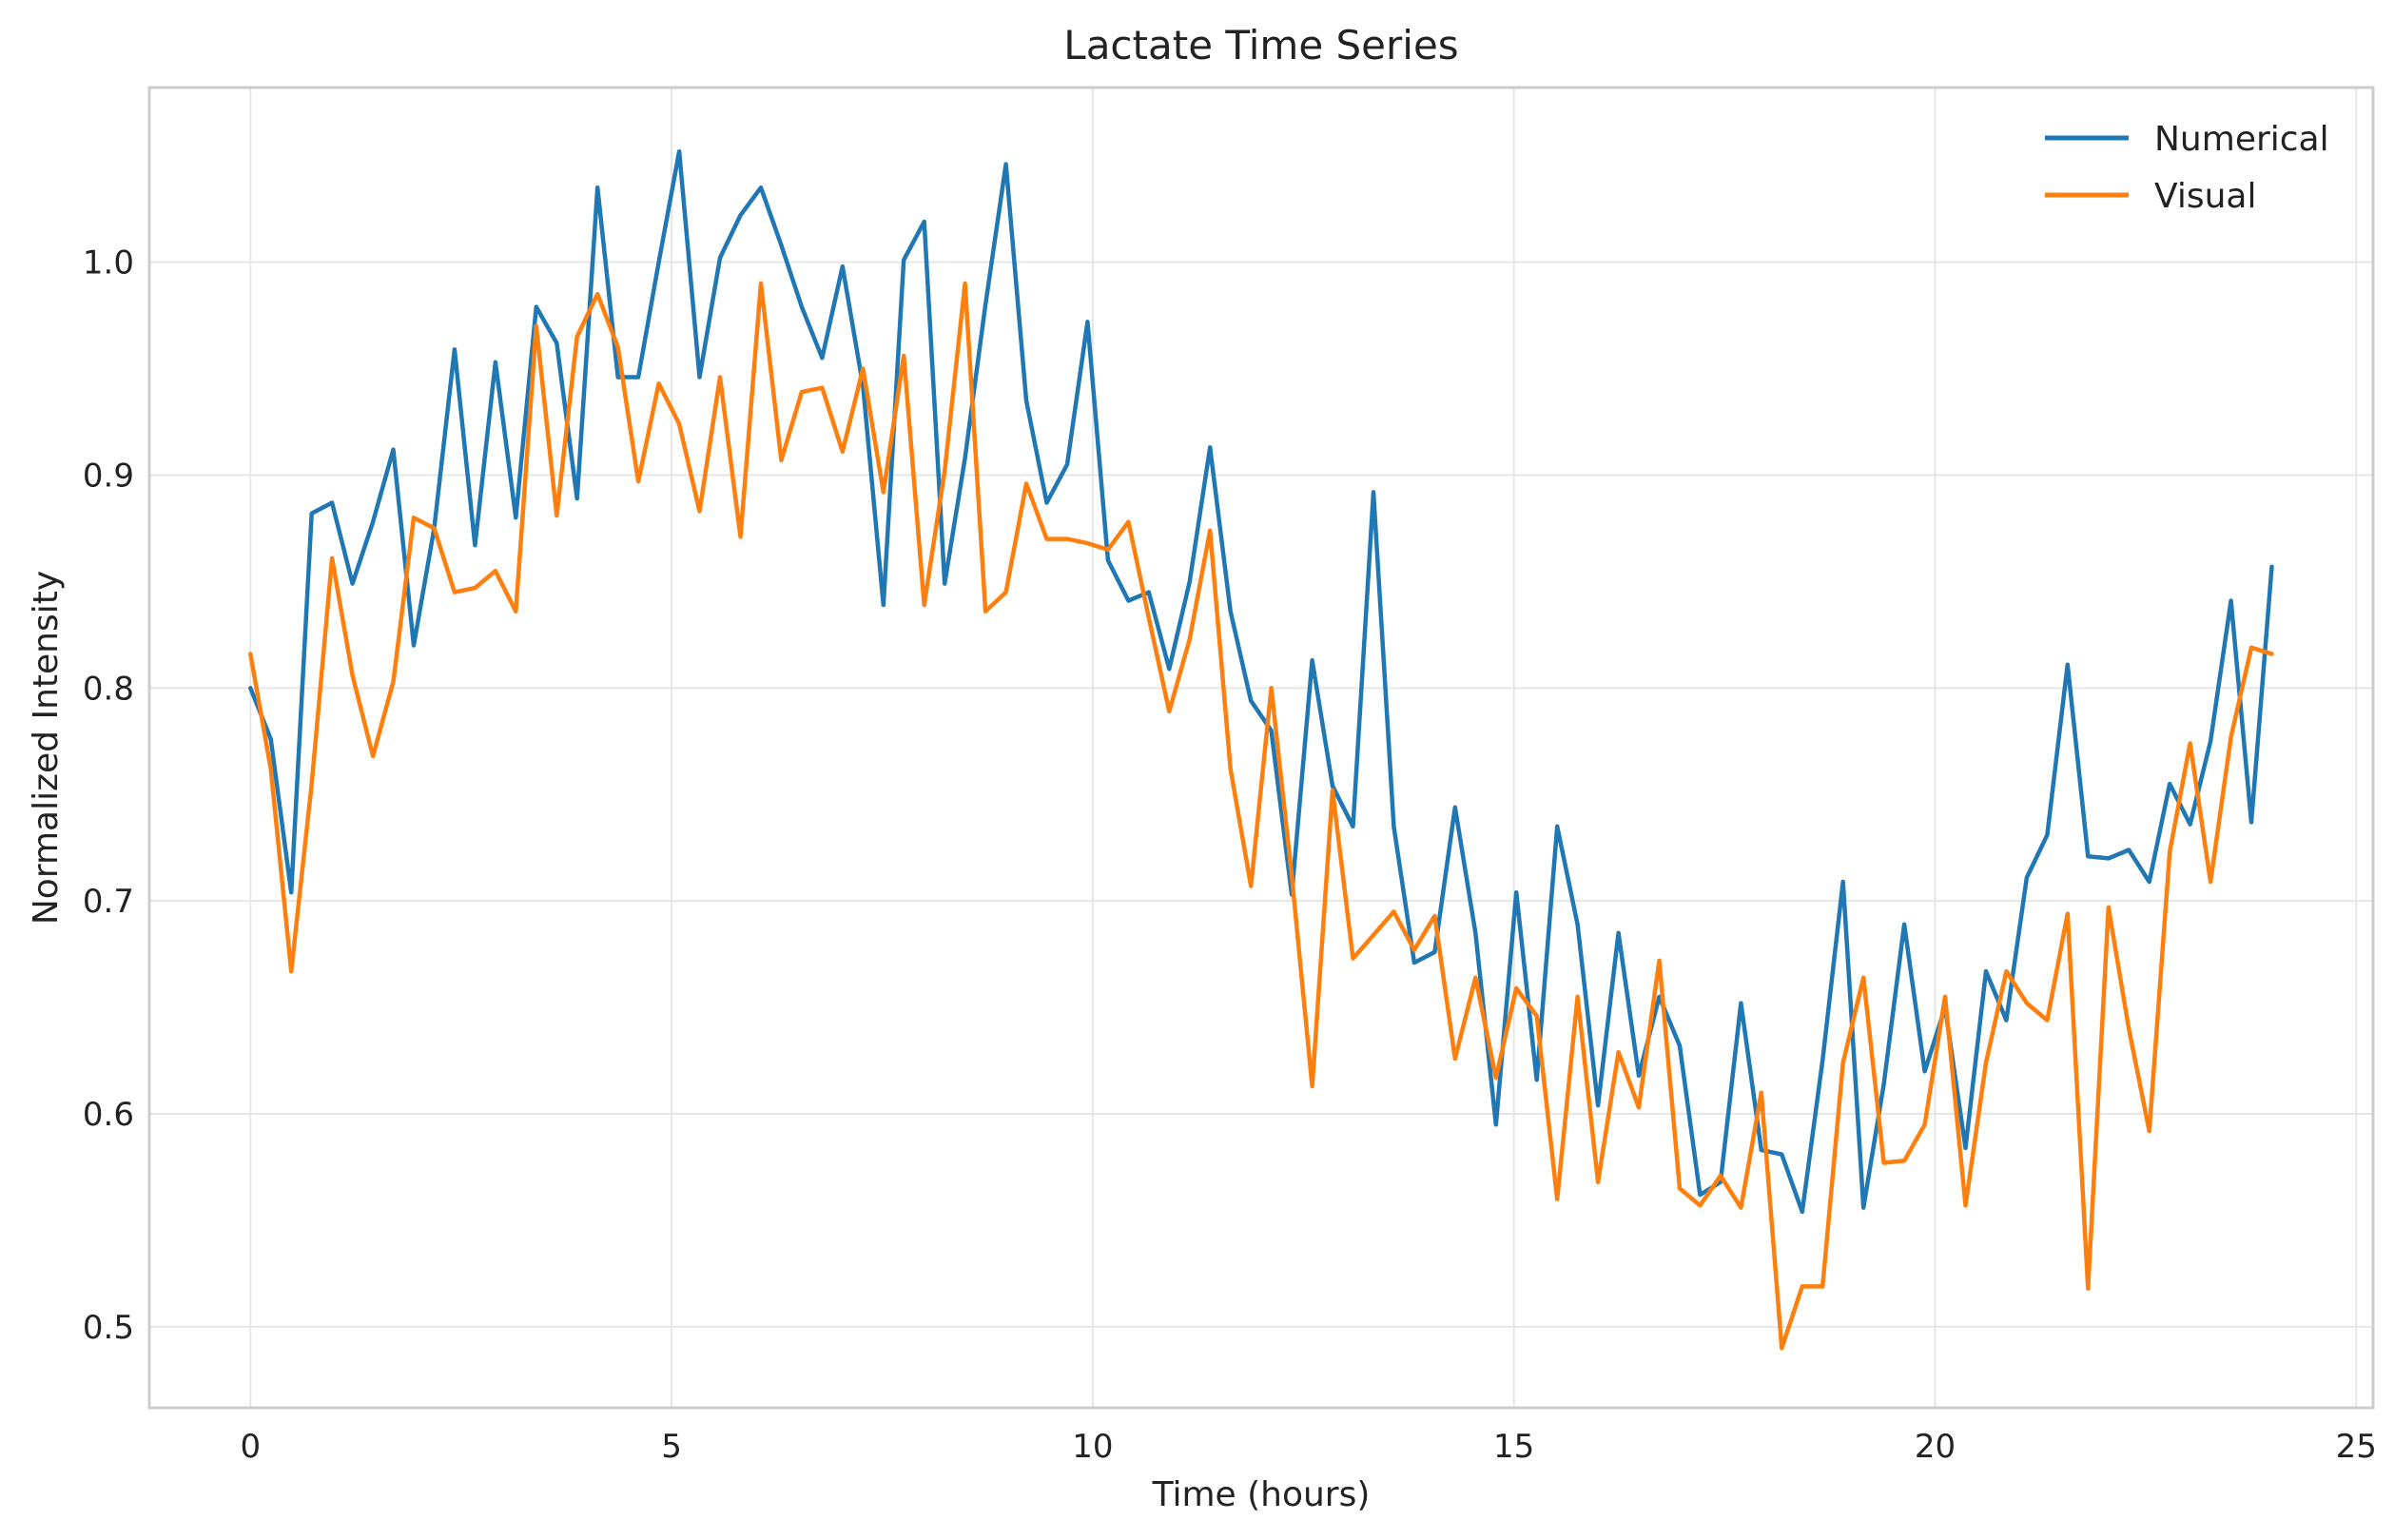 Image resolution: width=2394 pixels, height=1540 pixels. I want to click on legend-label: Visual, so click(2205, 197).